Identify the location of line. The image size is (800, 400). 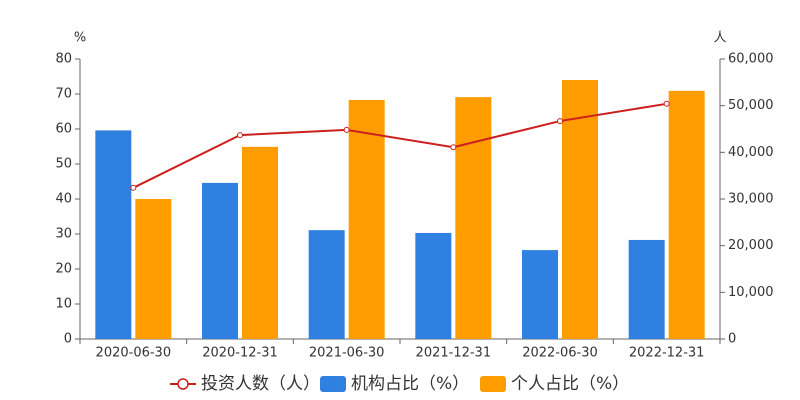
(399, 145).